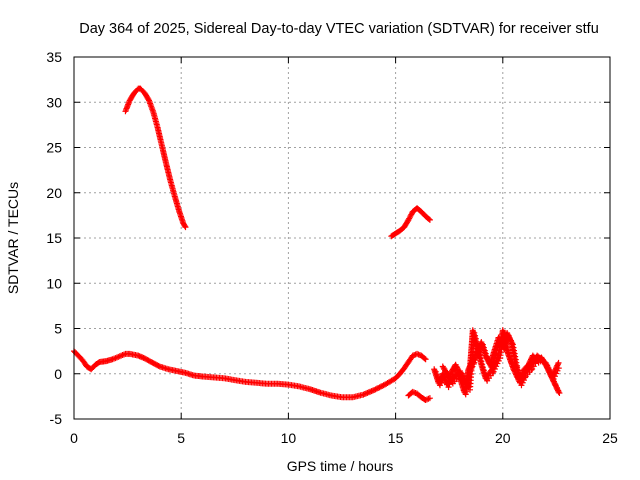 This screenshot has height=480, width=640. What do you see at coordinates (289, 438) in the screenshot?
I see `x-tick-label: 10` at bounding box center [289, 438].